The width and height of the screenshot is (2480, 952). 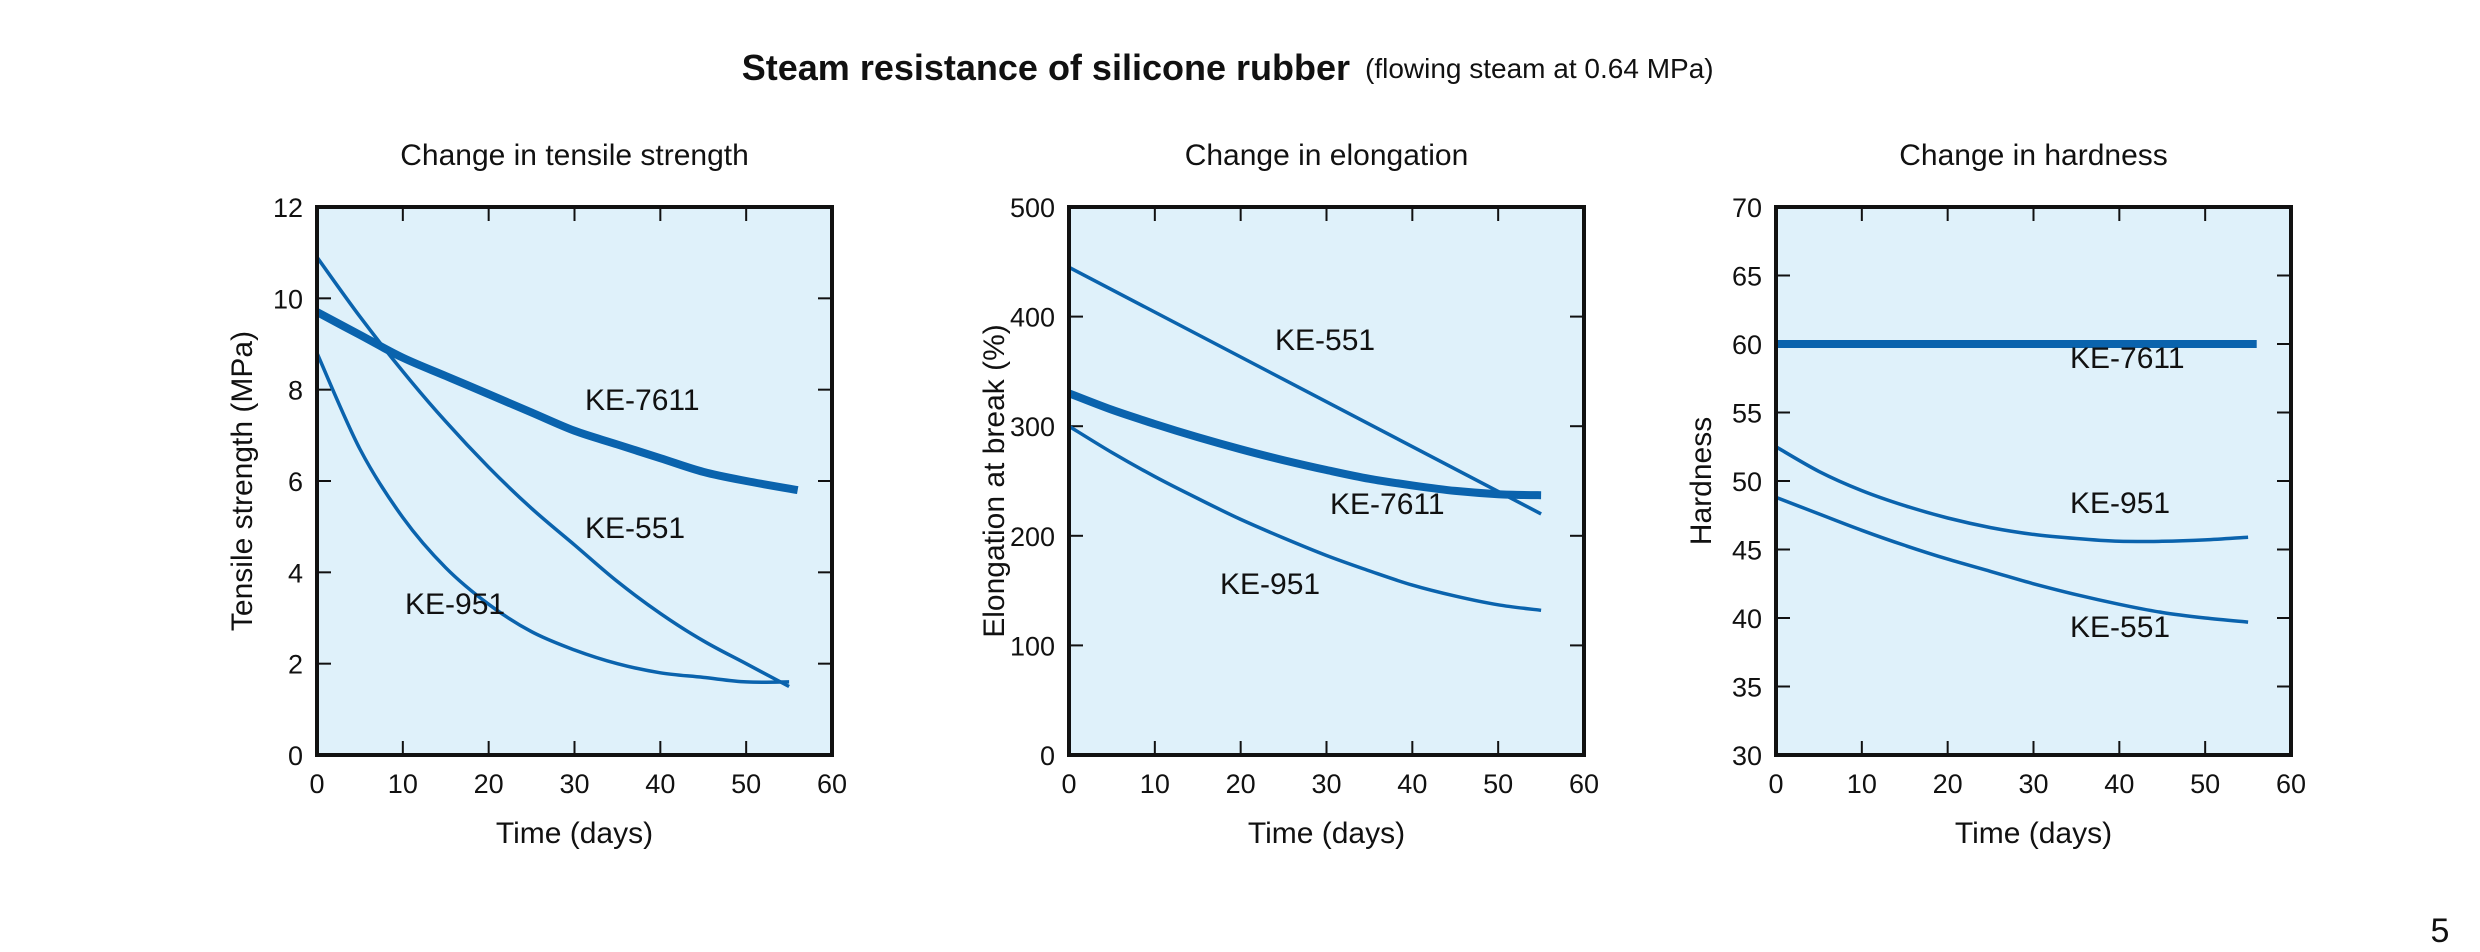 I want to click on y-axis-label: Elongation at break (%), so click(x=994, y=481).